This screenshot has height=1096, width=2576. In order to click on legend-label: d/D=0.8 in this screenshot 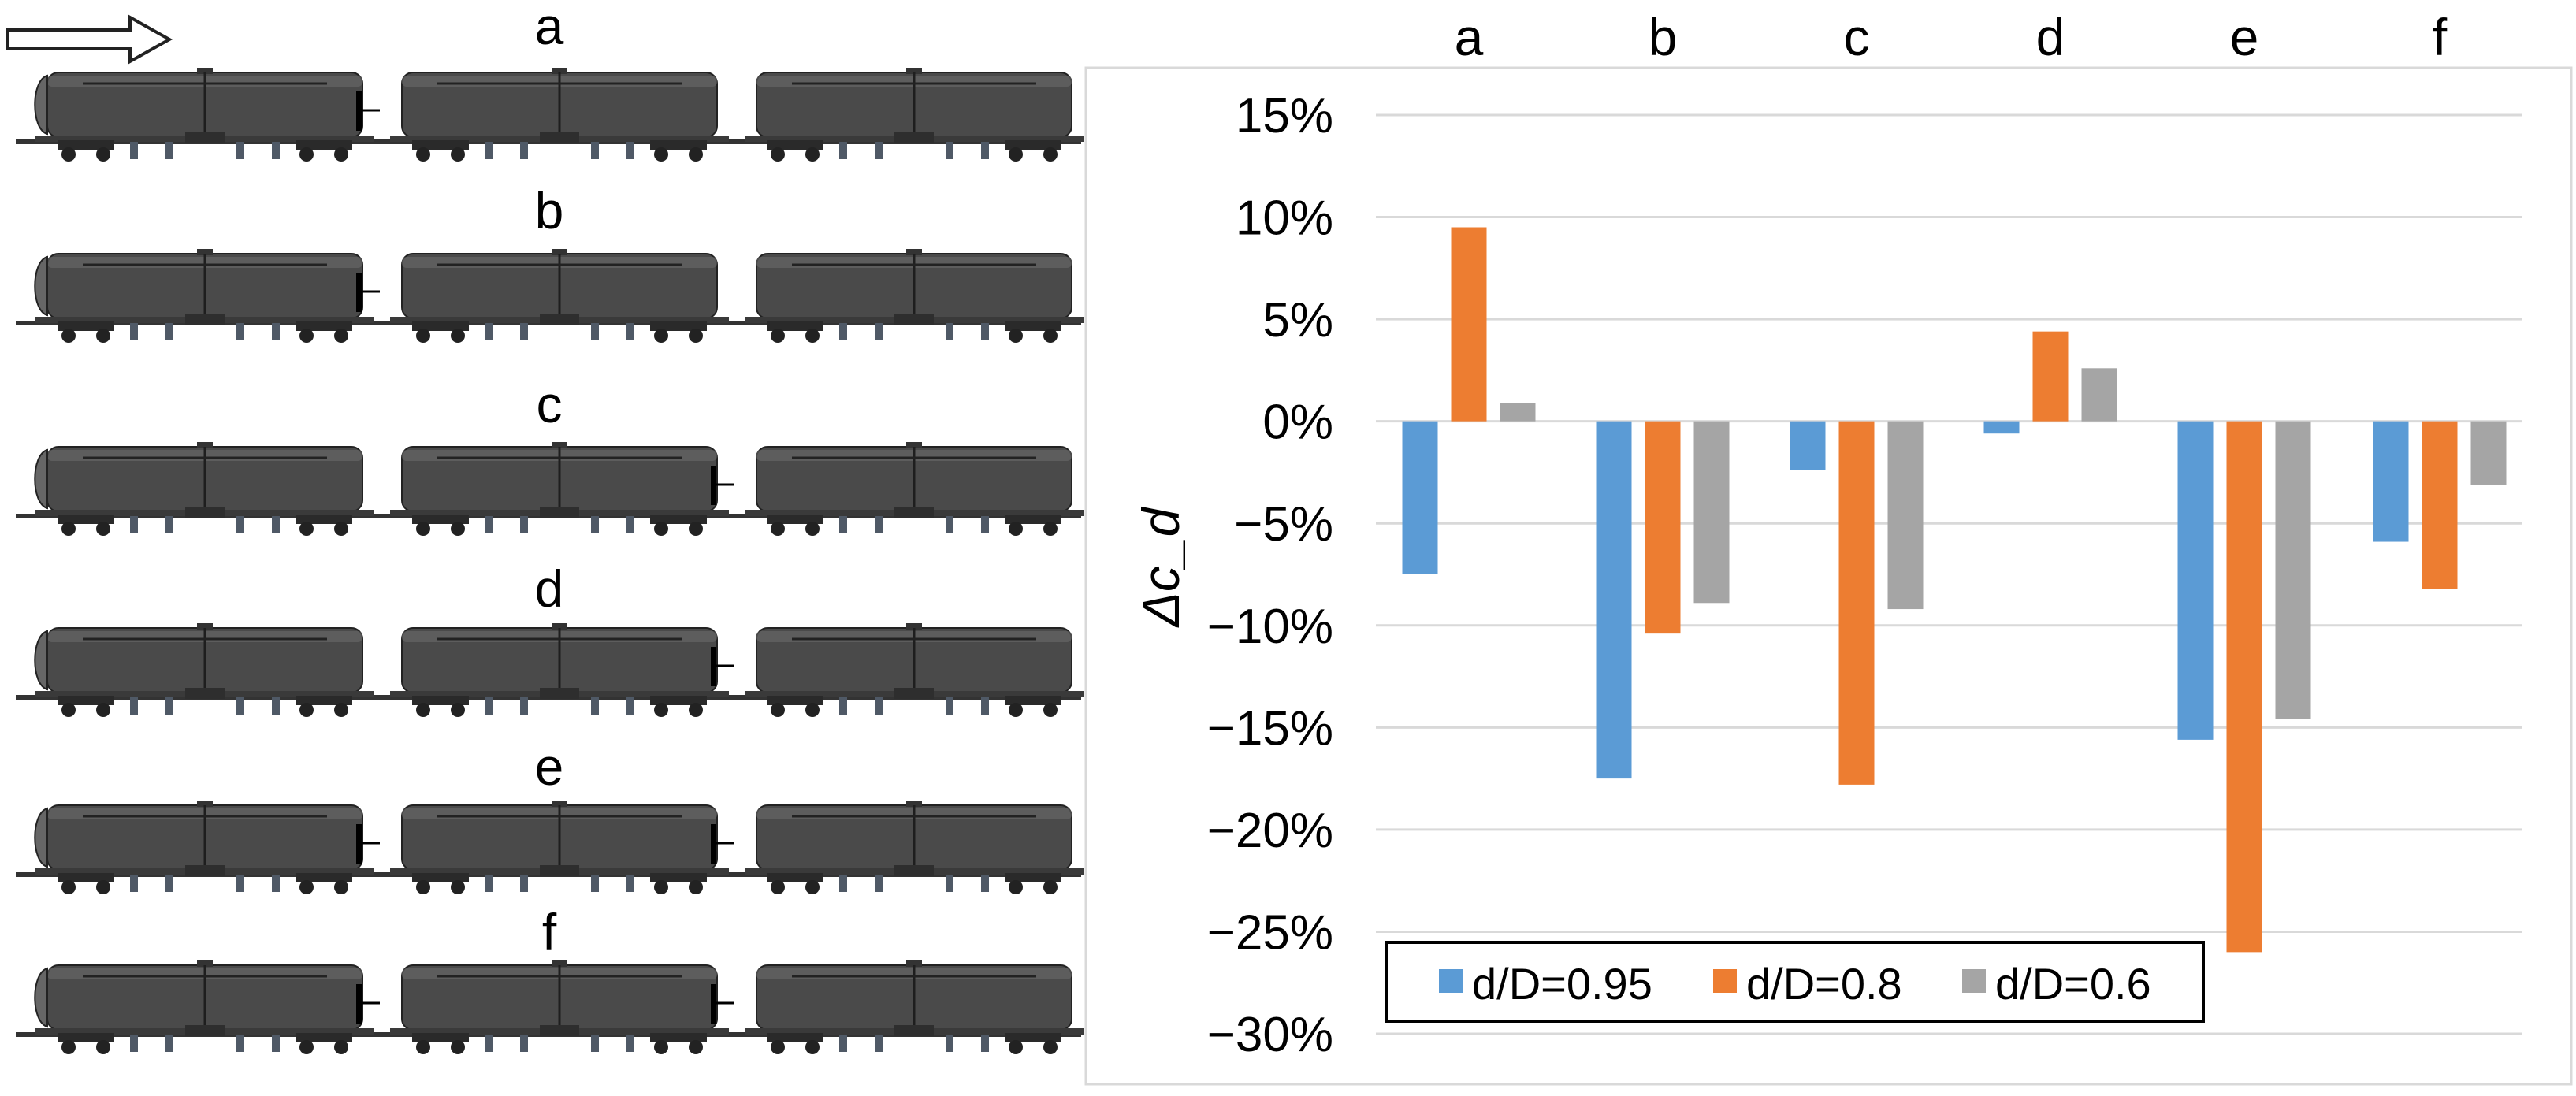, I will do `click(1824, 984)`.